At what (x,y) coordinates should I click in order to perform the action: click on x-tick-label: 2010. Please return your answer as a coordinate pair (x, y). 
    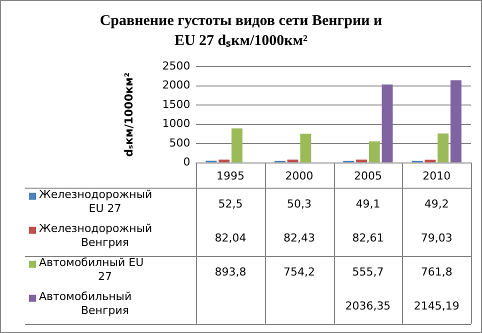
    Looking at the image, I should click on (436, 175).